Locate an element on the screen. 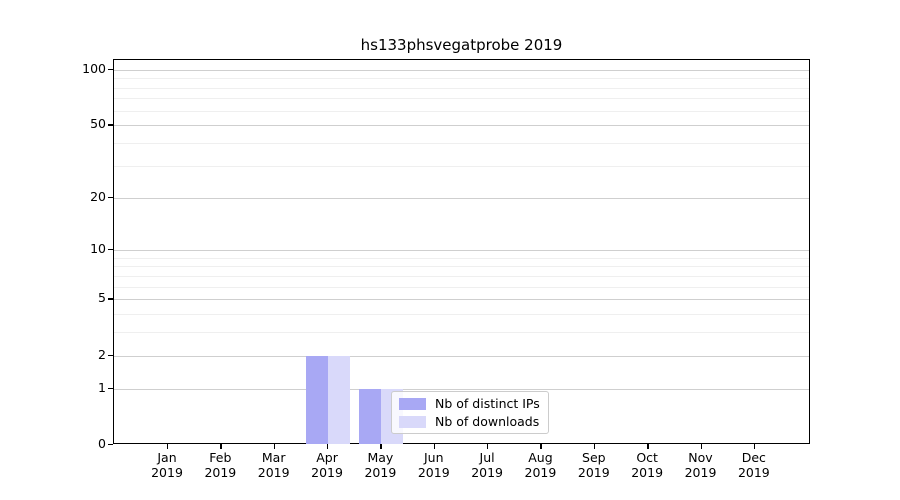 This screenshot has height=500, width=900. bar-nb-of-downloads is located at coordinates (339, 399).